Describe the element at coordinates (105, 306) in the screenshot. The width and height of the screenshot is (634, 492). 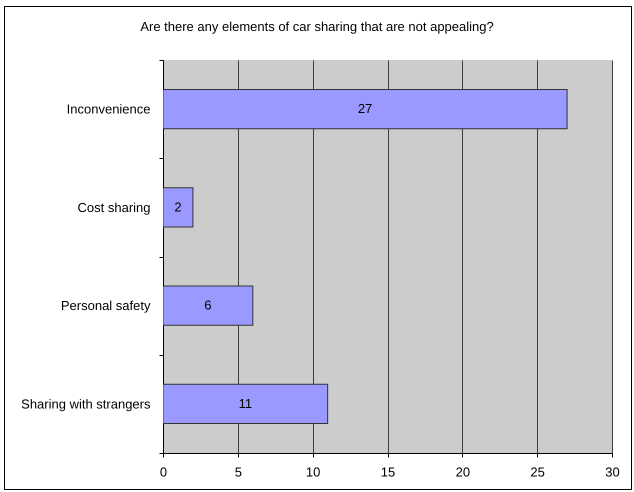
I see `y-tick-label: Personal safety` at that location.